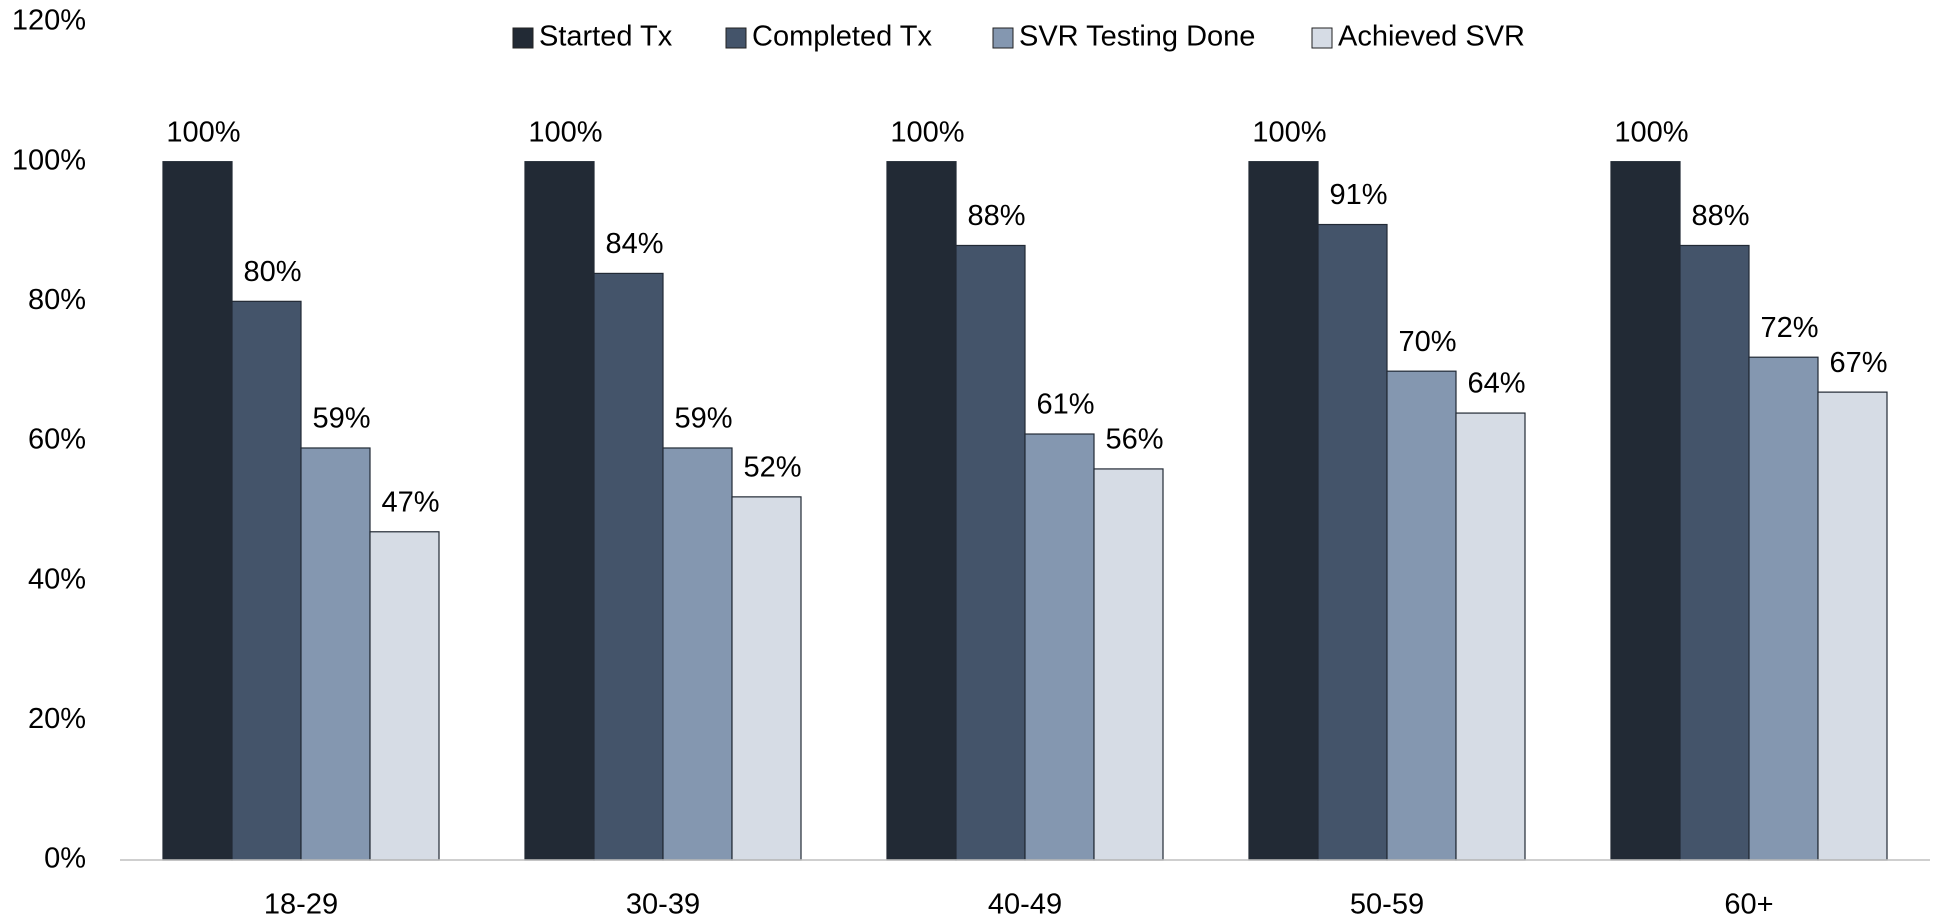 This screenshot has height=921, width=1937. I want to click on legend-label: Achieved SVR, so click(1431, 37).